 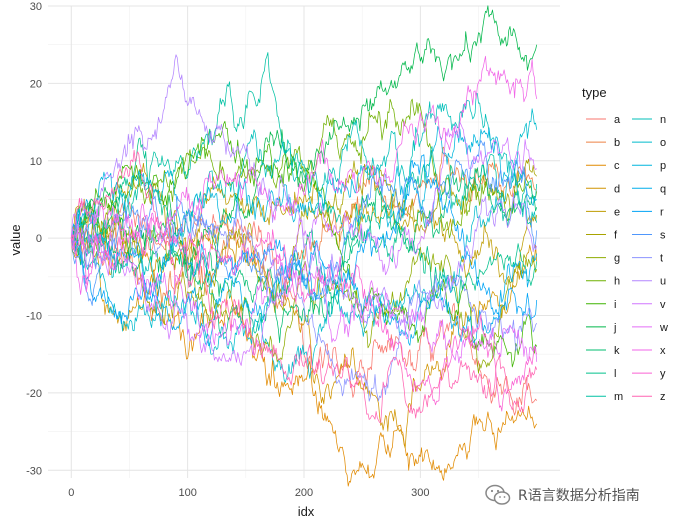 What do you see at coordinates (34, 394) in the screenshot?
I see `y-tick-label: -20` at bounding box center [34, 394].